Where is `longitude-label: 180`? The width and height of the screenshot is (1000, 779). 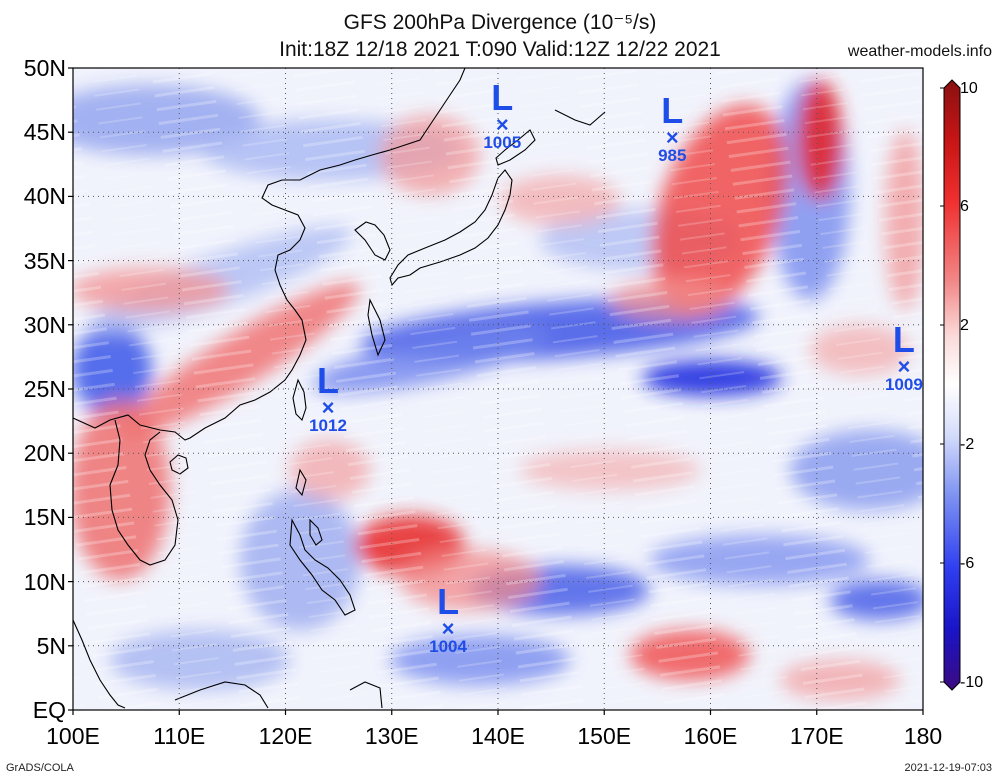
longitude-label: 180 is located at coordinates (923, 736).